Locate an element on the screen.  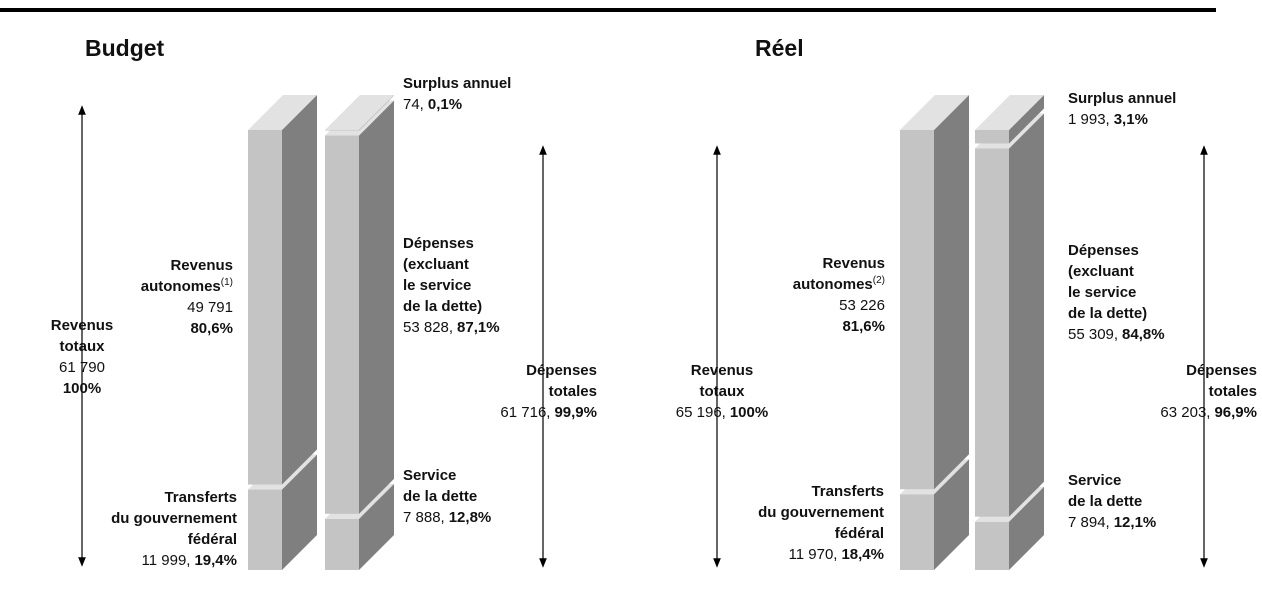
value: 7 894, is located at coordinates (1089, 522).